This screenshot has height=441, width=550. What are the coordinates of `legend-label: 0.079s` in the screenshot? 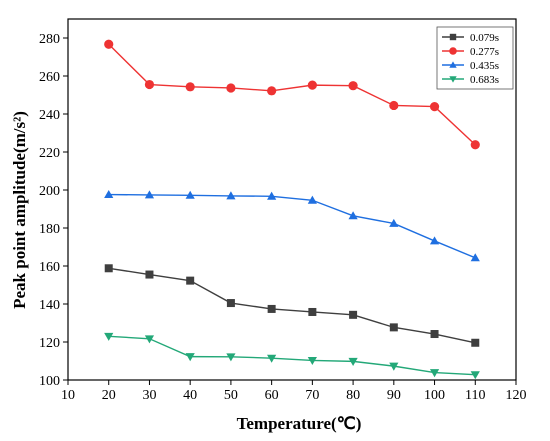 It's located at (484, 38).